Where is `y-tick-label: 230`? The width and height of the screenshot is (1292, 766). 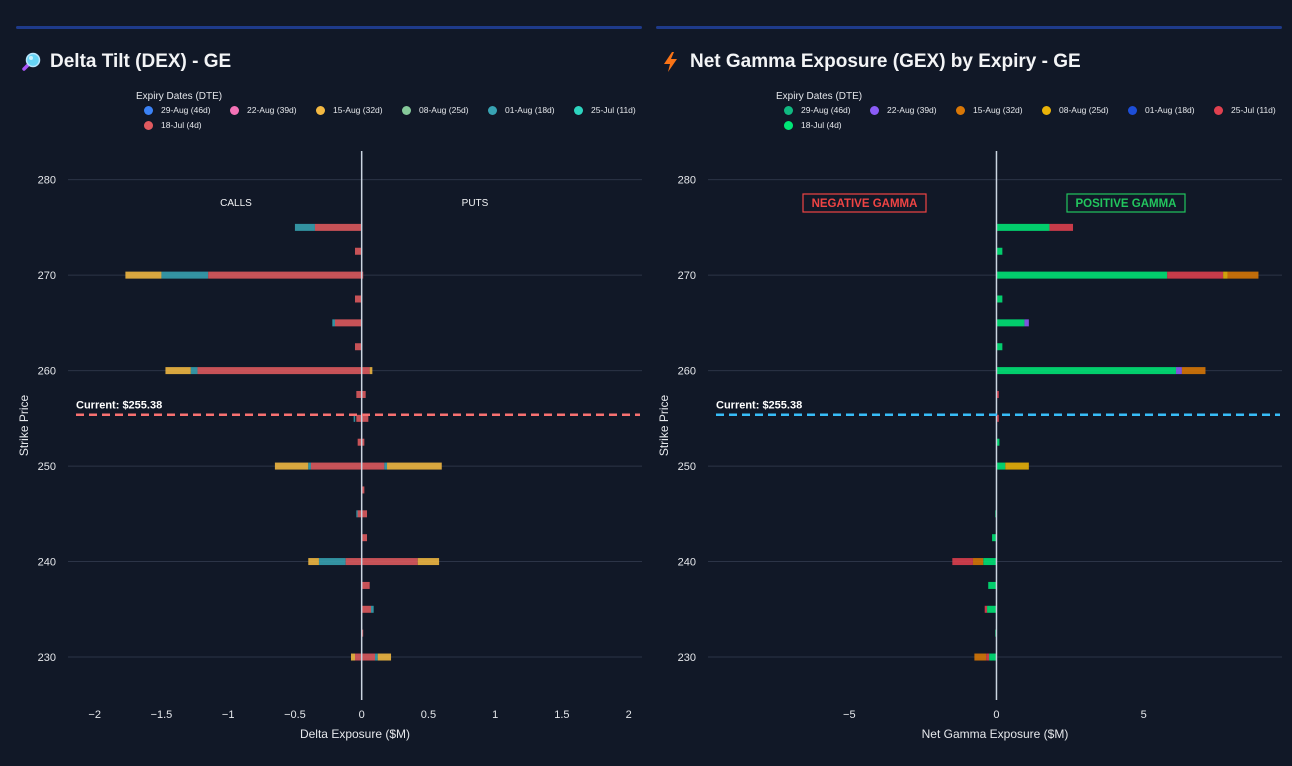
y-tick-label: 230 is located at coordinates (687, 658).